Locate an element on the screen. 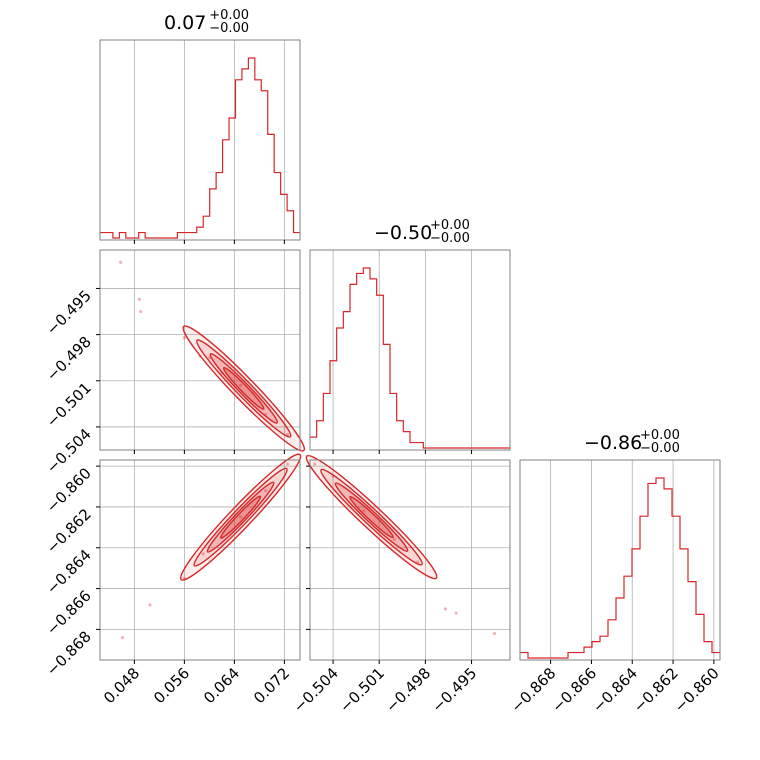 This screenshot has width=760, height=760. title-value-0: 0.07 is located at coordinates (185, 23).